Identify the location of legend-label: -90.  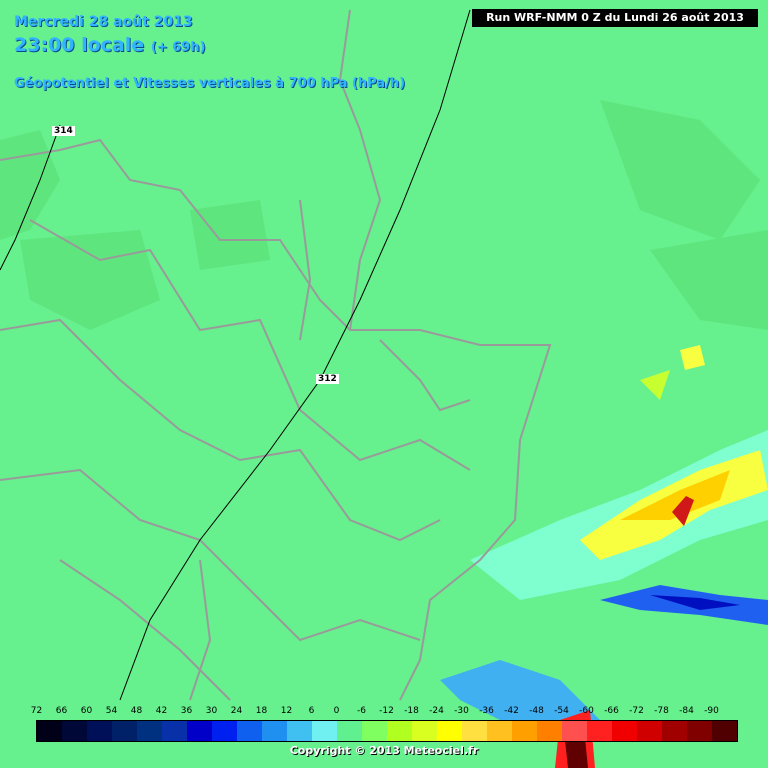
(711, 711).